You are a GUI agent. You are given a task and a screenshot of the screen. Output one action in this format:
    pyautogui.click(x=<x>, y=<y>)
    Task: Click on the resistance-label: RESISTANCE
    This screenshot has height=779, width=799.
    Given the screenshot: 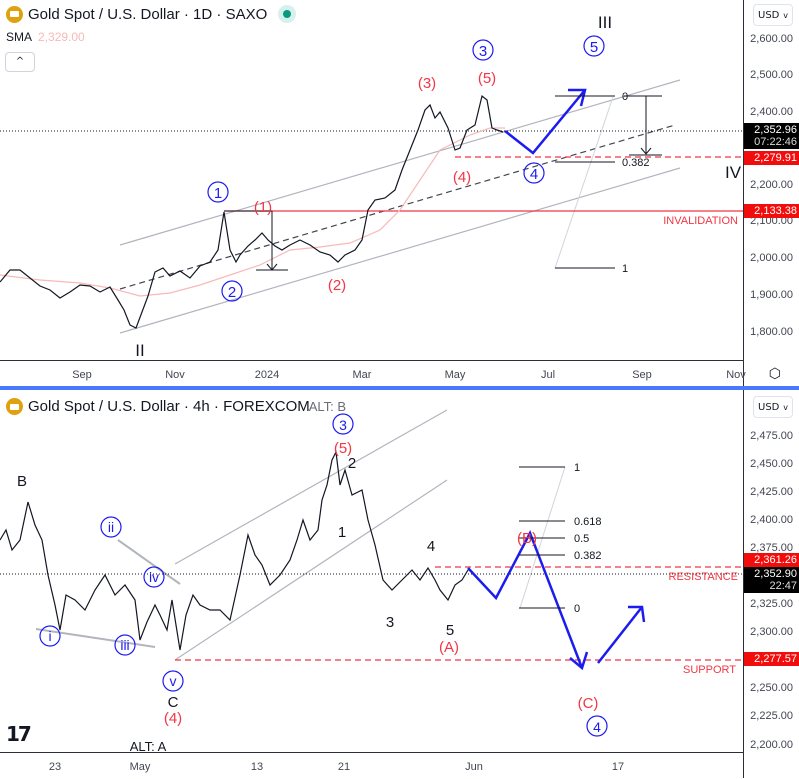 What is the action you would take?
    pyautogui.click(x=703, y=577)
    